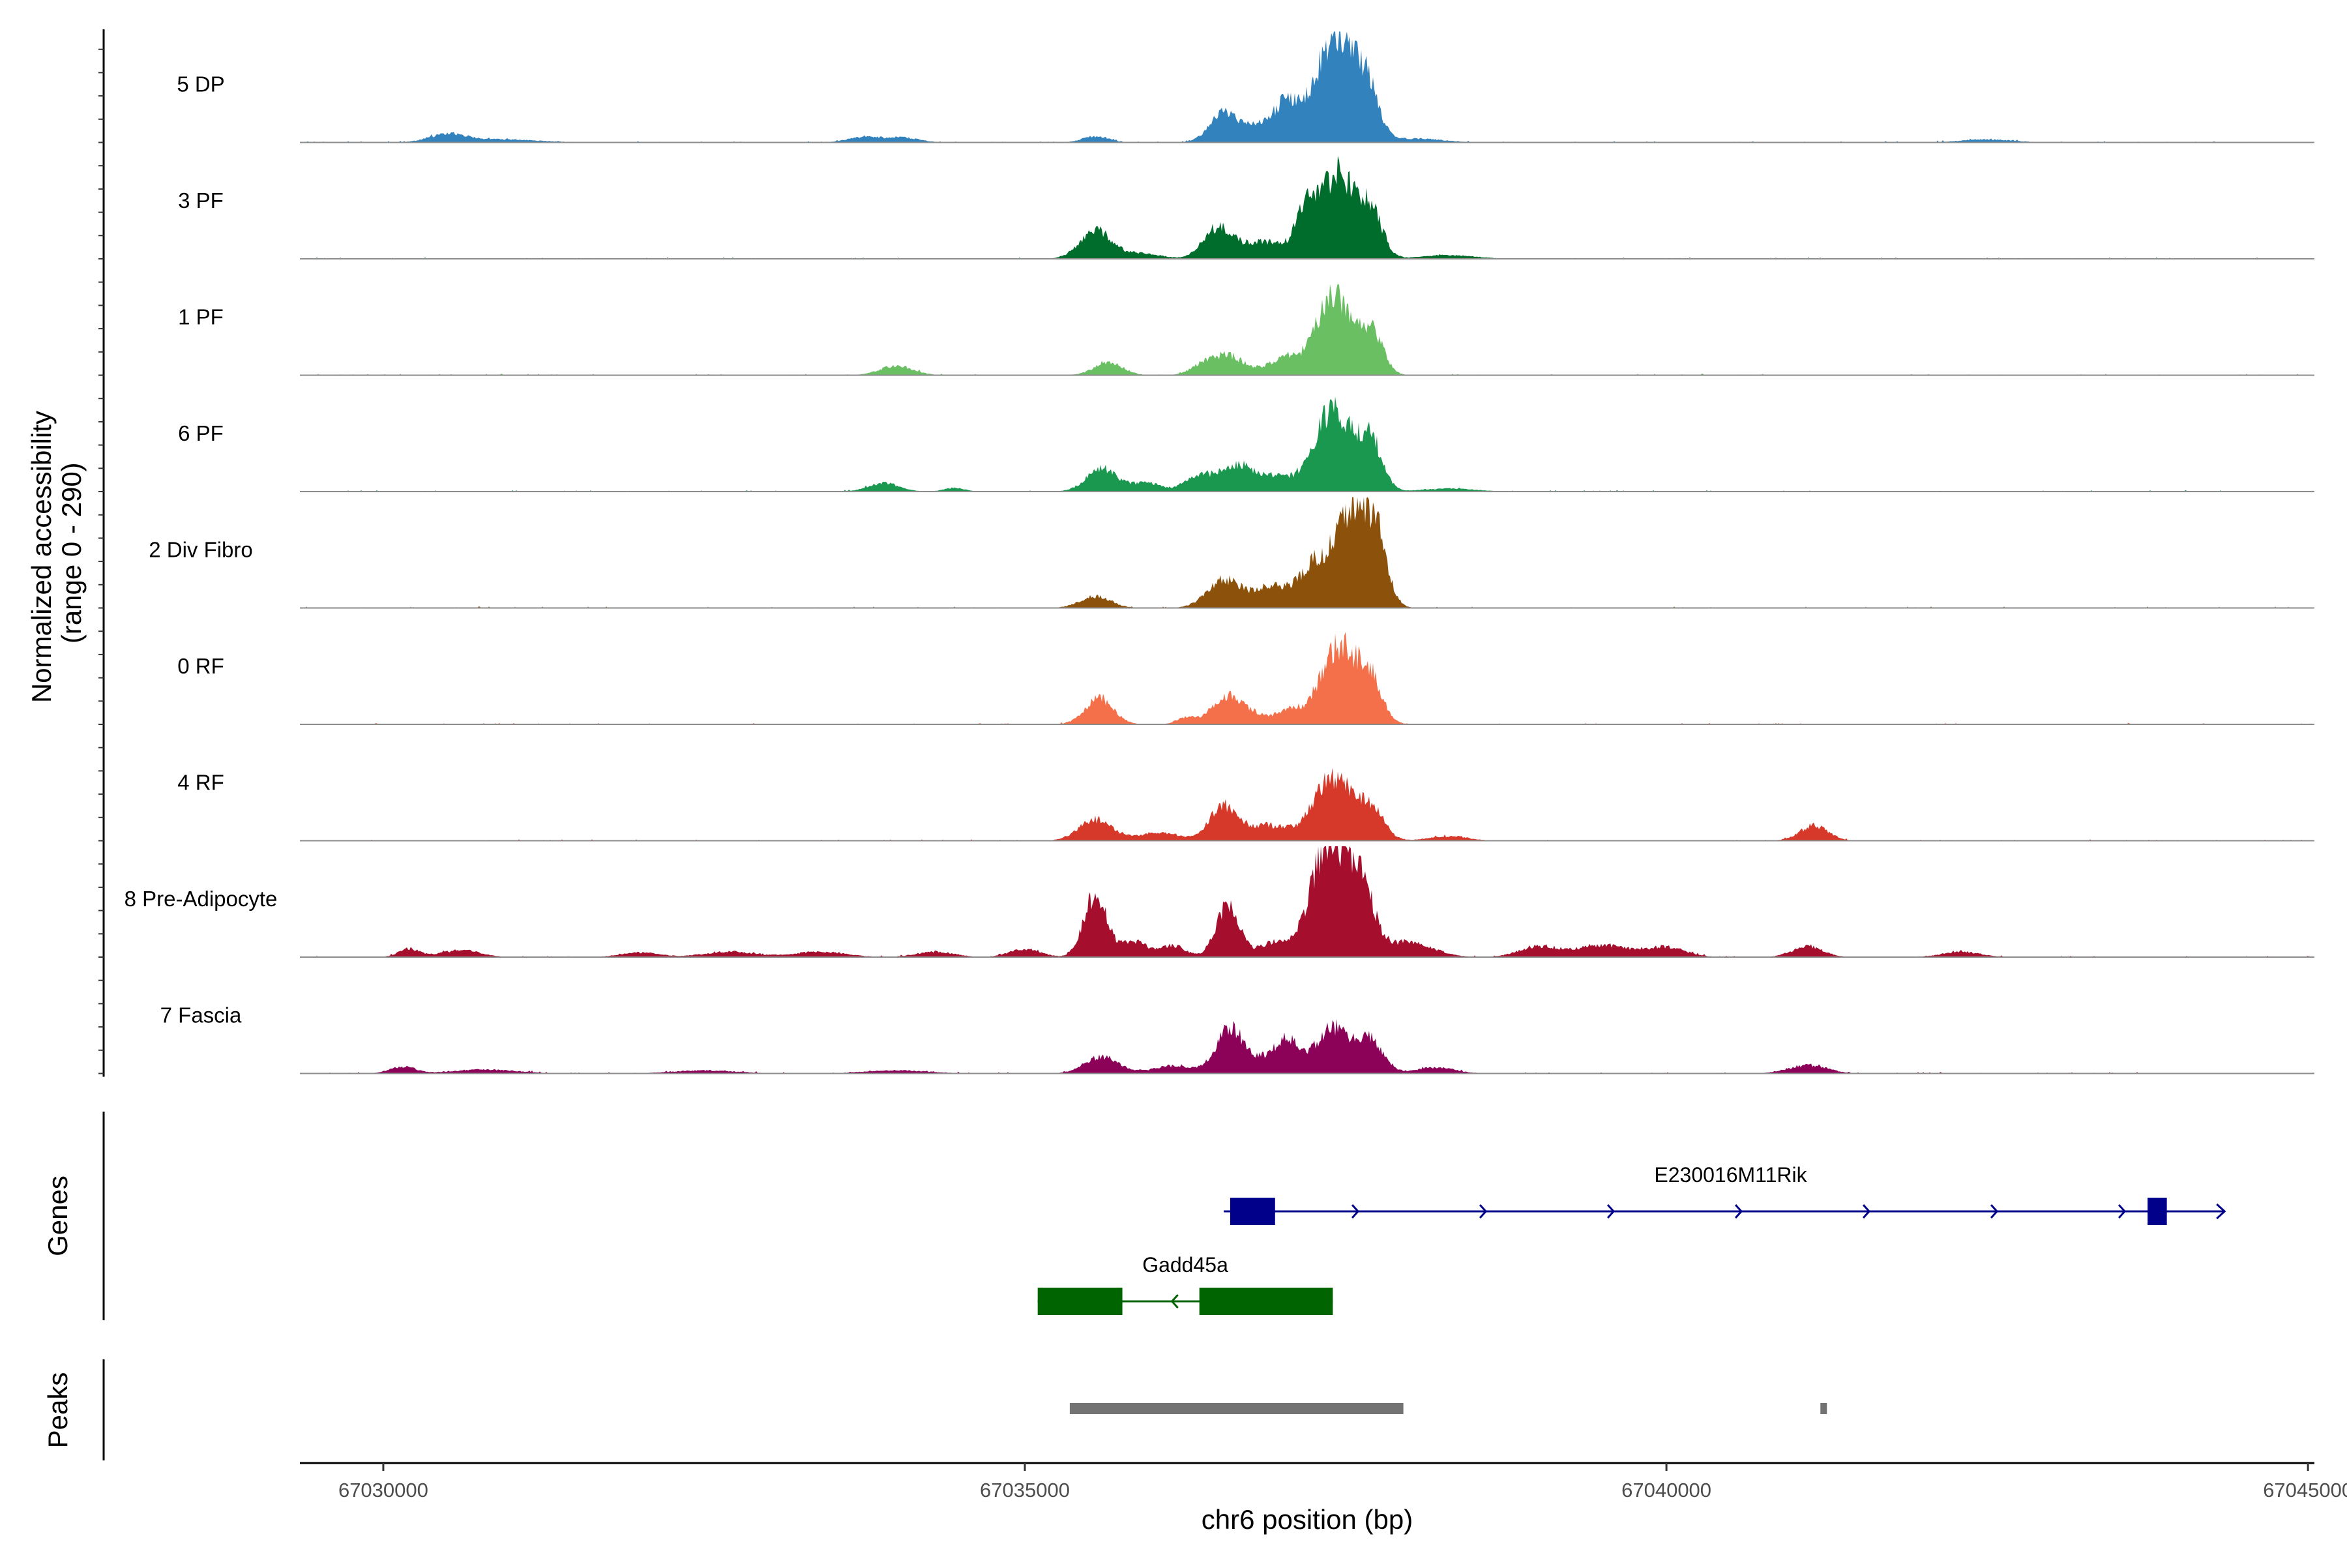 The height and width of the screenshot is (1568, 2347). Describe the element at coordinates (101, 553) in the screenshot. I see `accessibility-y-axis` at that location.